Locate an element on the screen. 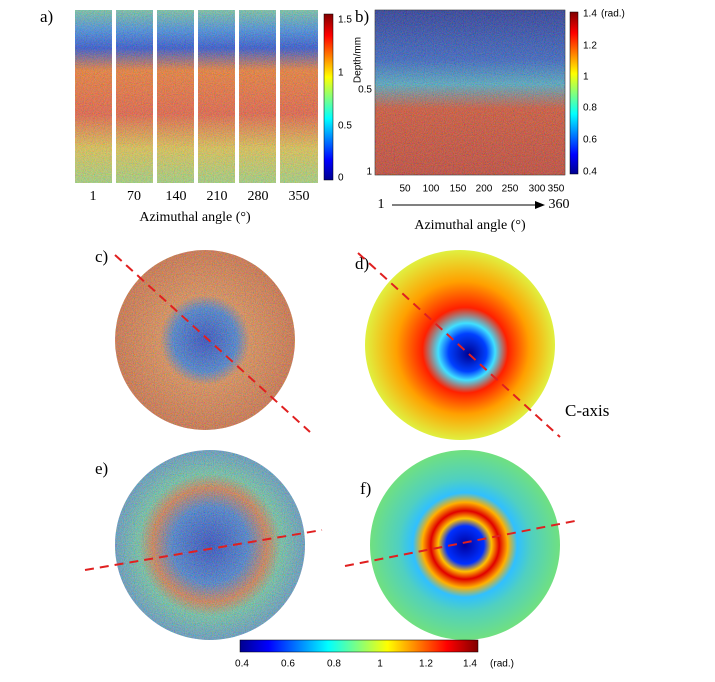 The height and width of the screenshot is (682, 715). x-tick-label: 140 is located at coordinates (176, 196).